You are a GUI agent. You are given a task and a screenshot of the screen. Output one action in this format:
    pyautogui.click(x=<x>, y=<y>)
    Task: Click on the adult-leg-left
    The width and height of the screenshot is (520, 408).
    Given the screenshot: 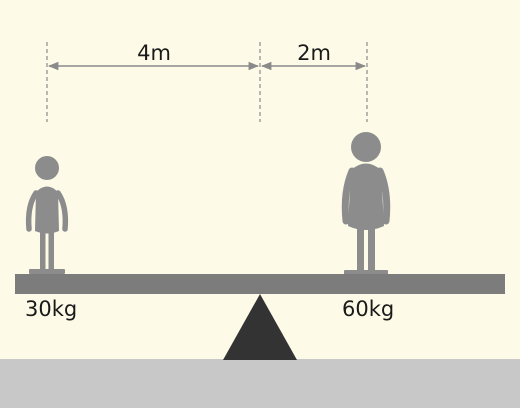 What is the action you would take?
    pyautogui.click(x=360, y=249)
    